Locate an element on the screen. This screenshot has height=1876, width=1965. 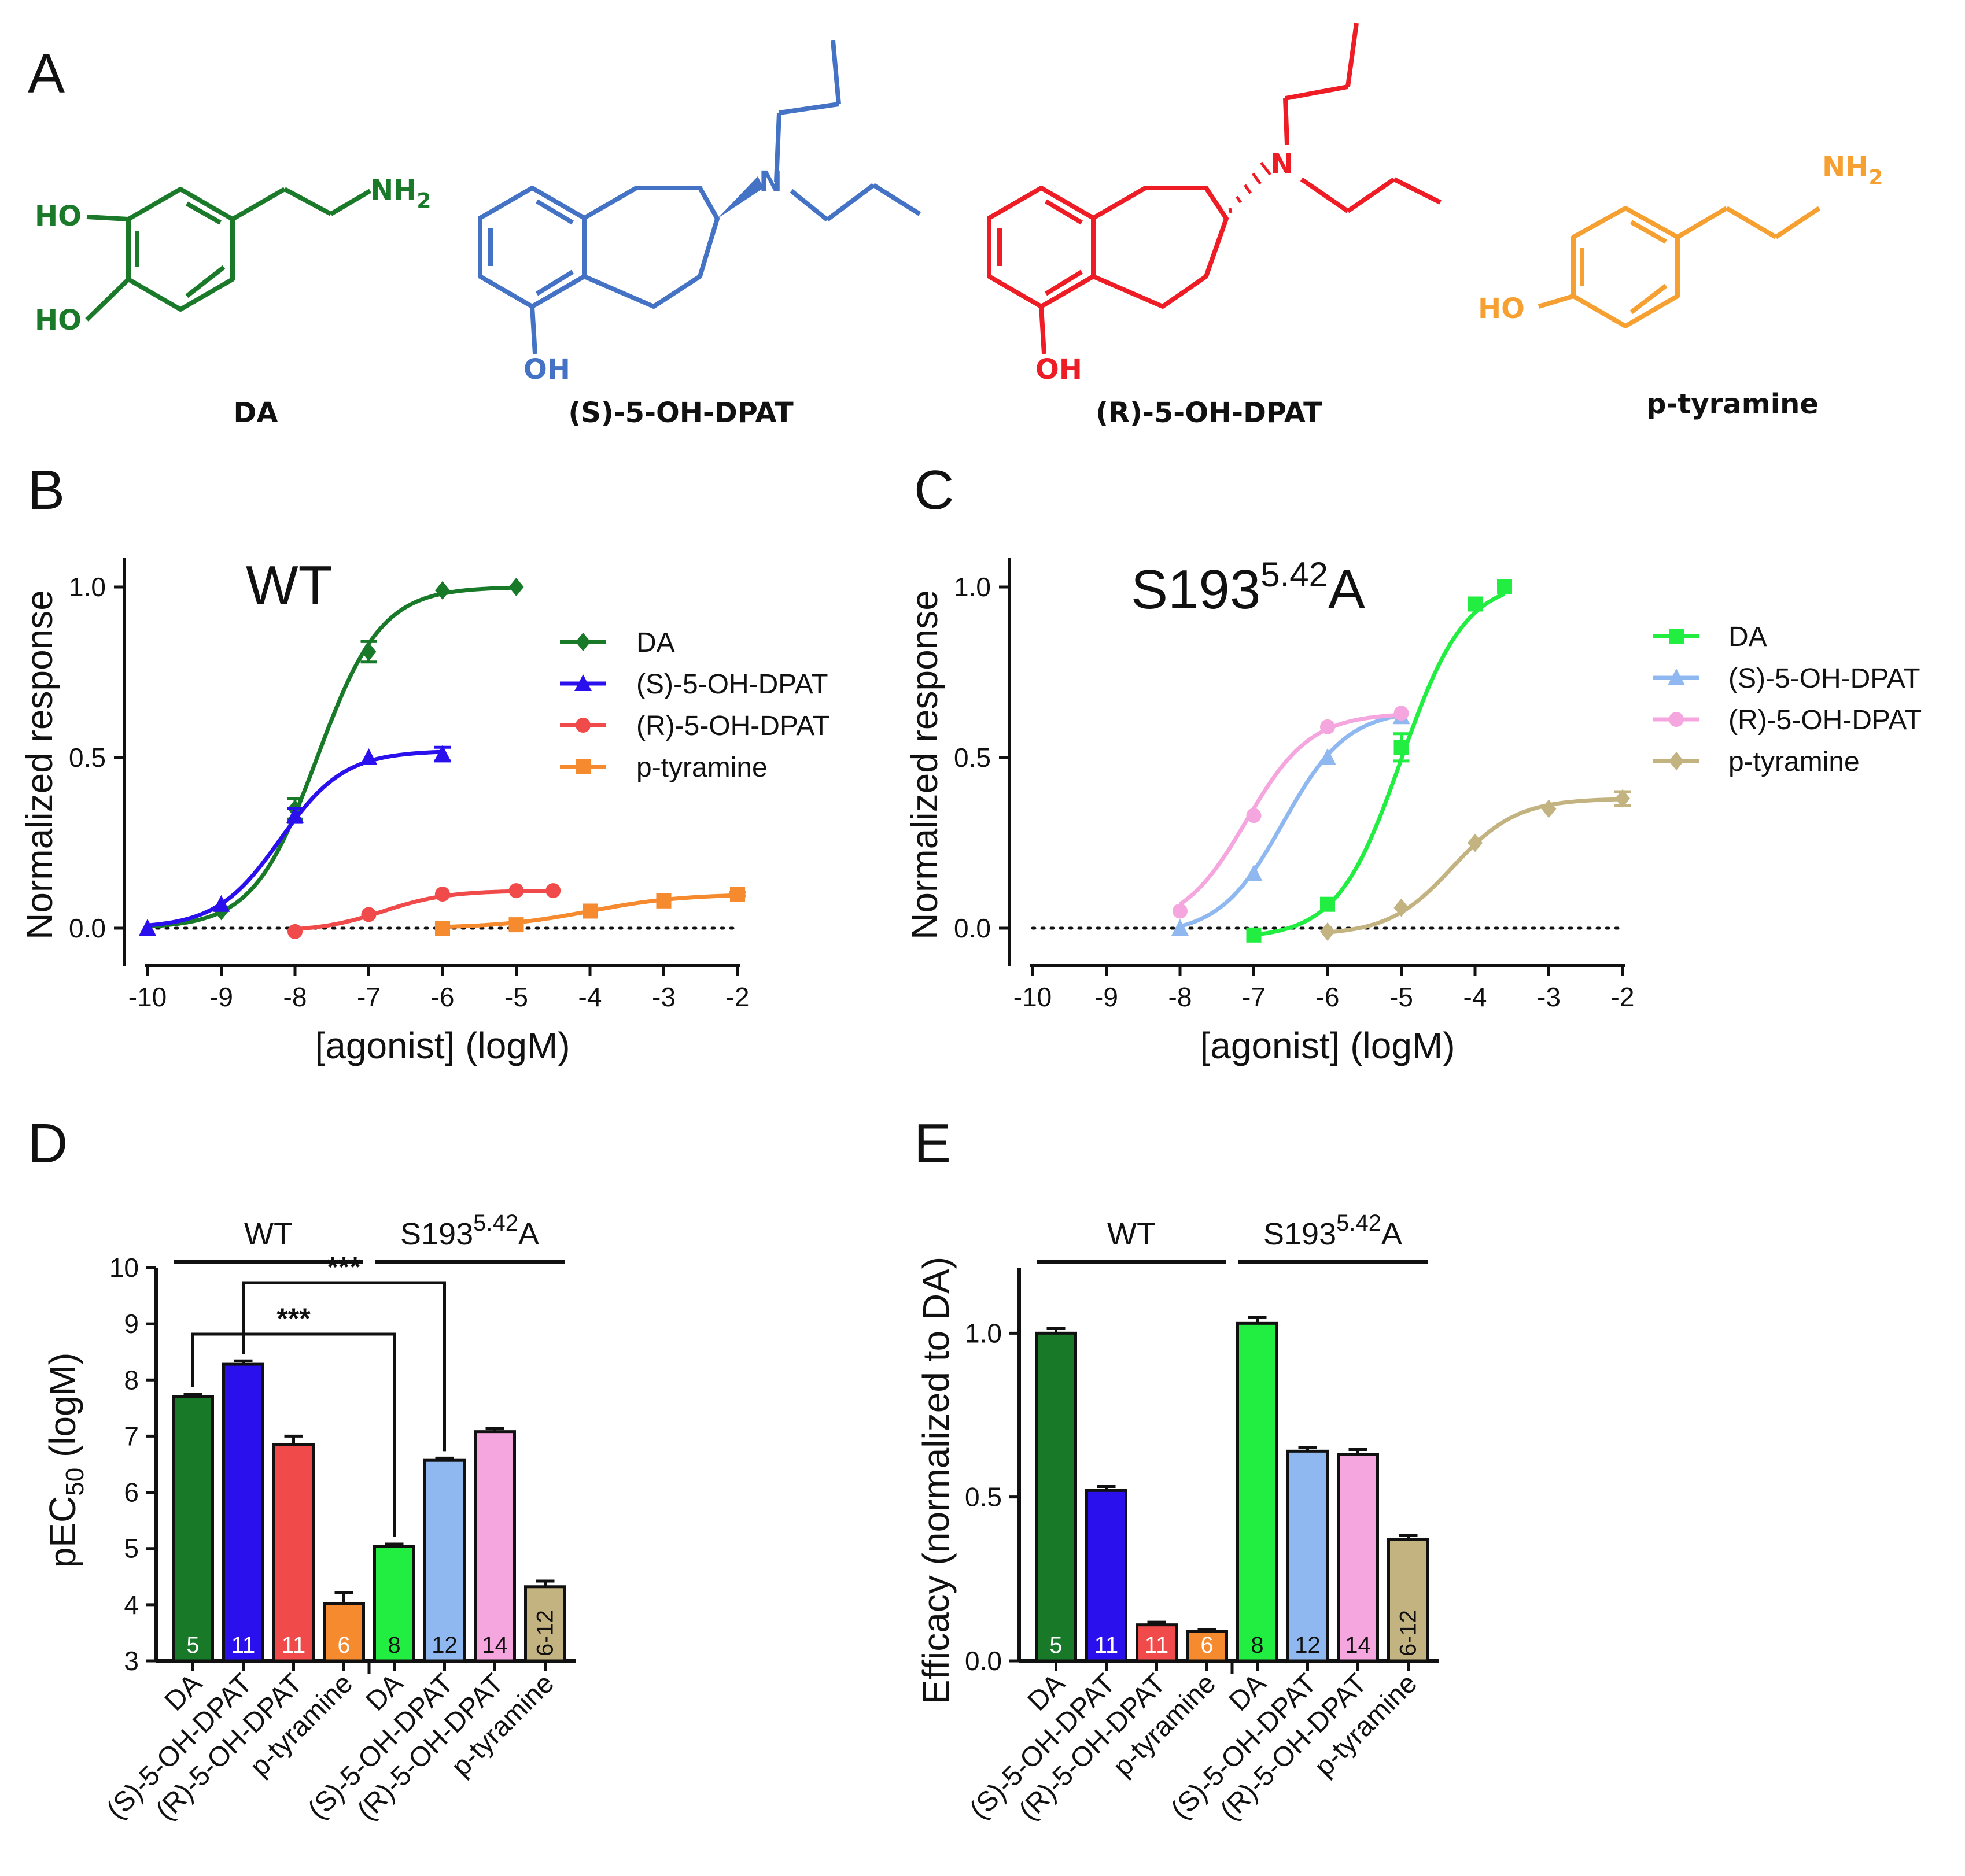
n-label: 5 is located at coordinates (192, 1645).